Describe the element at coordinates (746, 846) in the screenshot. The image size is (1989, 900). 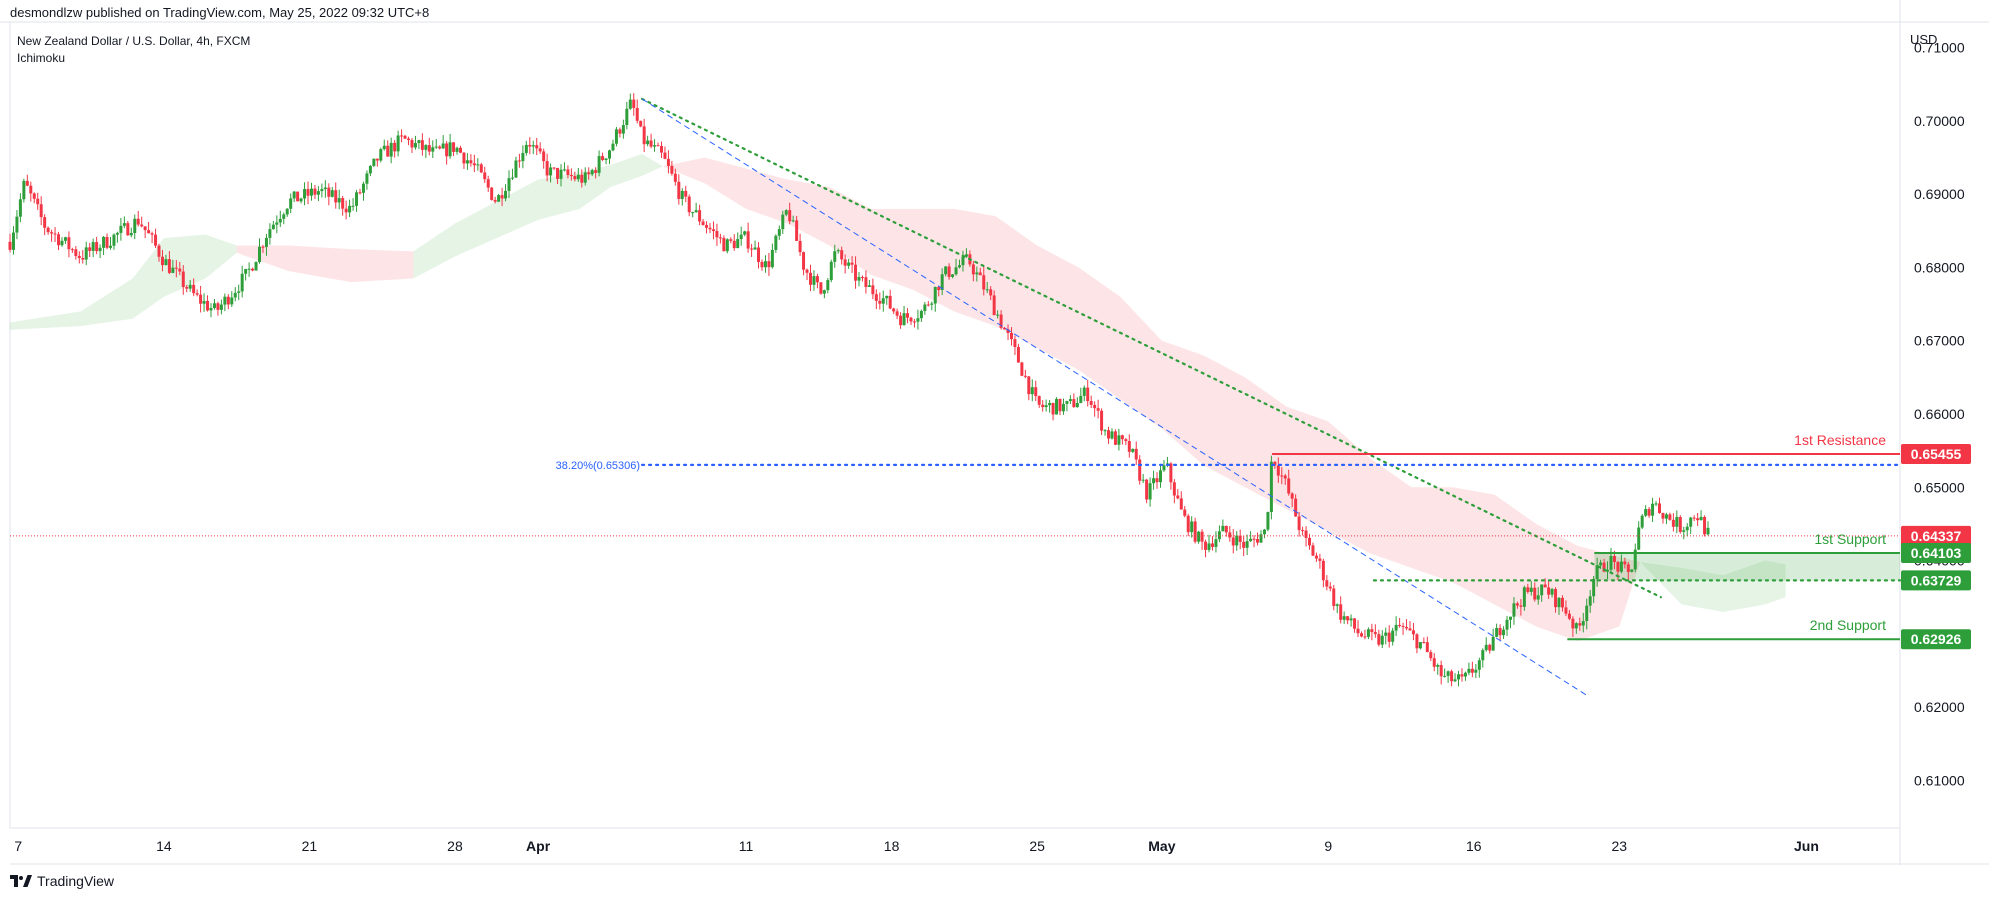
I see `x-tick-label-5: 11` at that location.